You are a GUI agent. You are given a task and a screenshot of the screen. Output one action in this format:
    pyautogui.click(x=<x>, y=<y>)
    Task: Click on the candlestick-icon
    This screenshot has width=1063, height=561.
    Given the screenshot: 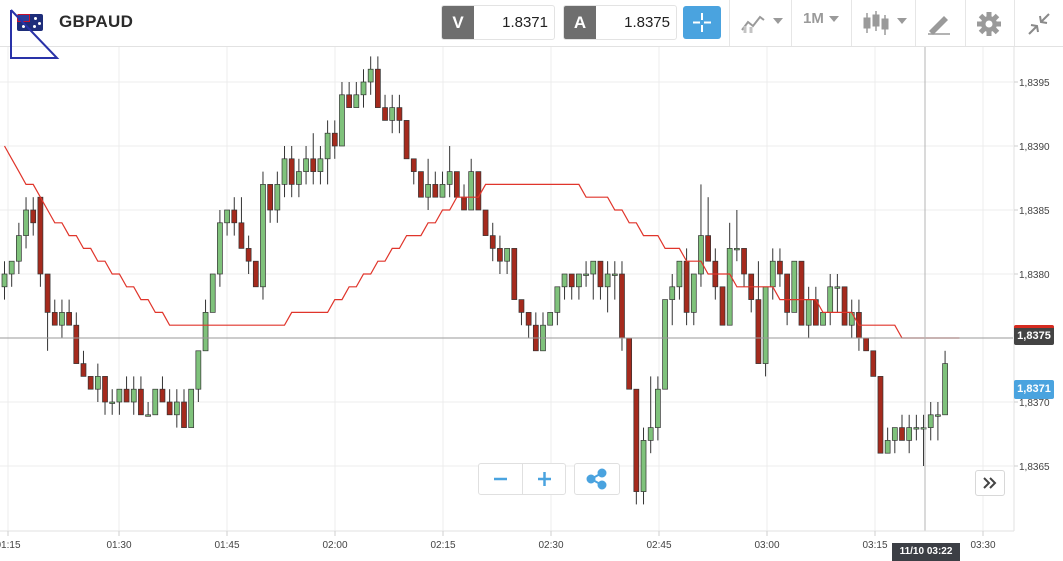 What is the action you would take?
    pyautogui.click(x=876, y=23)
    